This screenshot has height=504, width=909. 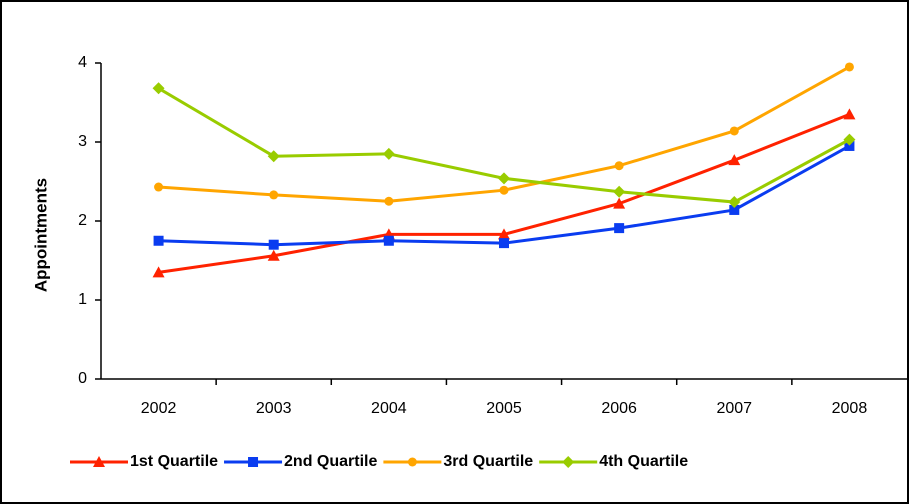 What do you see at coordinates (504, 408) in the screenshot?
I see `x-tick-label: 2005` at bounding box center [504, 408].